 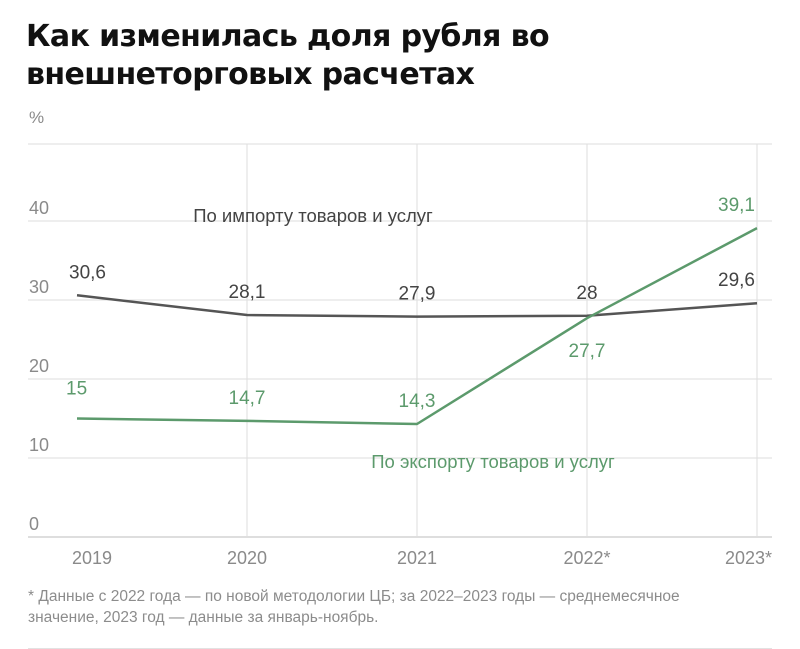 I want to click on y-tick-labels: 0 10 20 30 40, so click(x=39, y=366).